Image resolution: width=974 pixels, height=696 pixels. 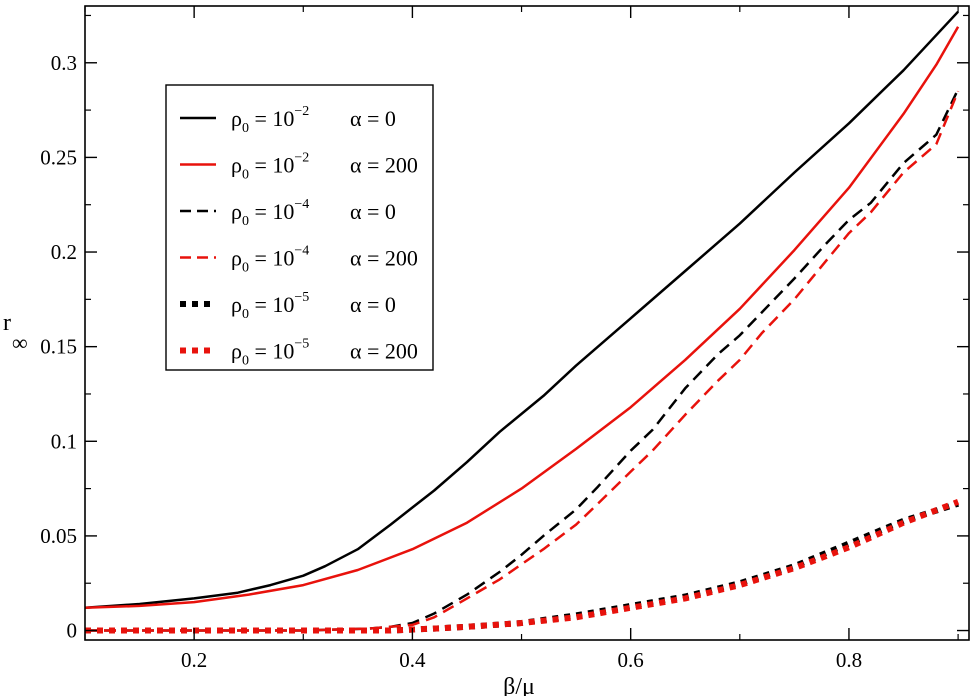 What do you see at coordinates (64, 252) in the screenshot?
I see `y-tick-label: 0.2` at bounding box center [64, 252].